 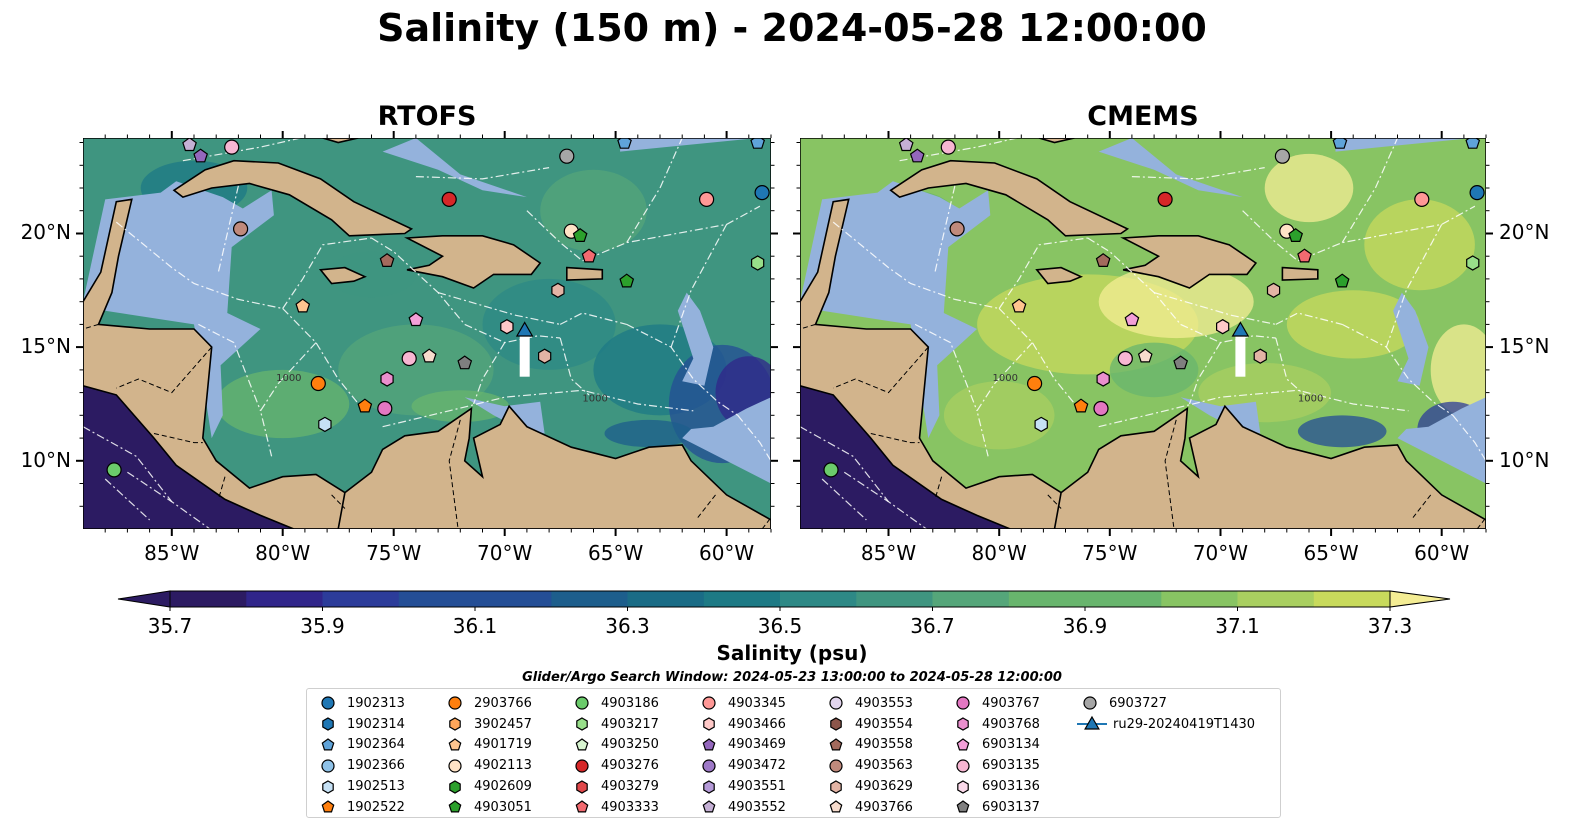 I want to click on glider-marker, so click(x=1240, y=329).